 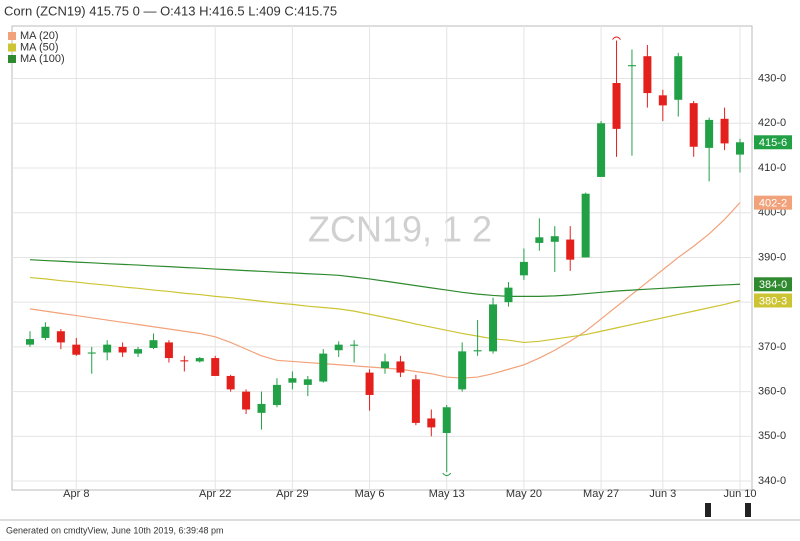 What do you see at coordinates (42, 59) in the screenshot?
I see `legend-label: MA (100)` at bounding box center [42, 59].